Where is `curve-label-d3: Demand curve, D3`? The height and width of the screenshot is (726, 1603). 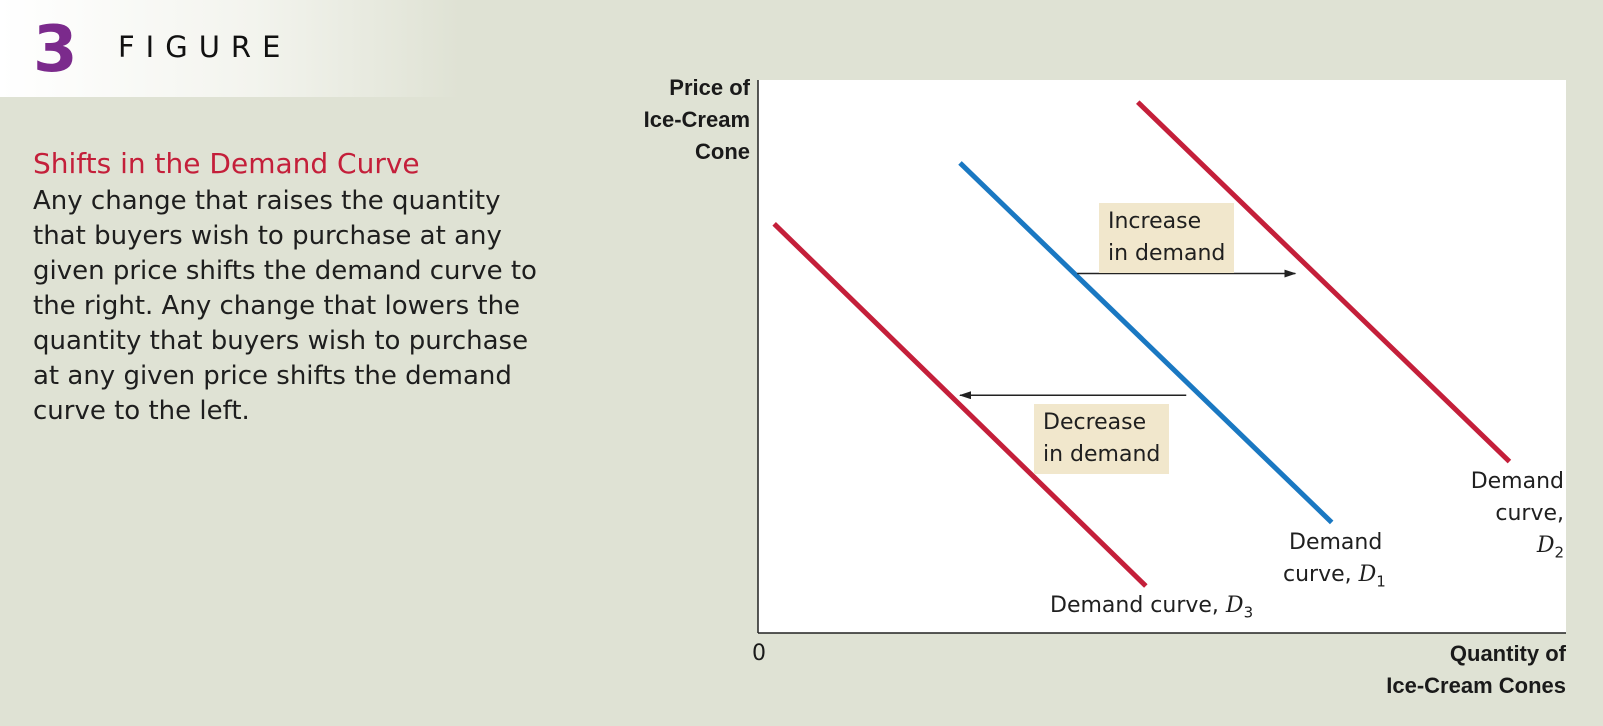
curve-label-d3: Demand curve, D3 is located at coordinates (1151, 609).